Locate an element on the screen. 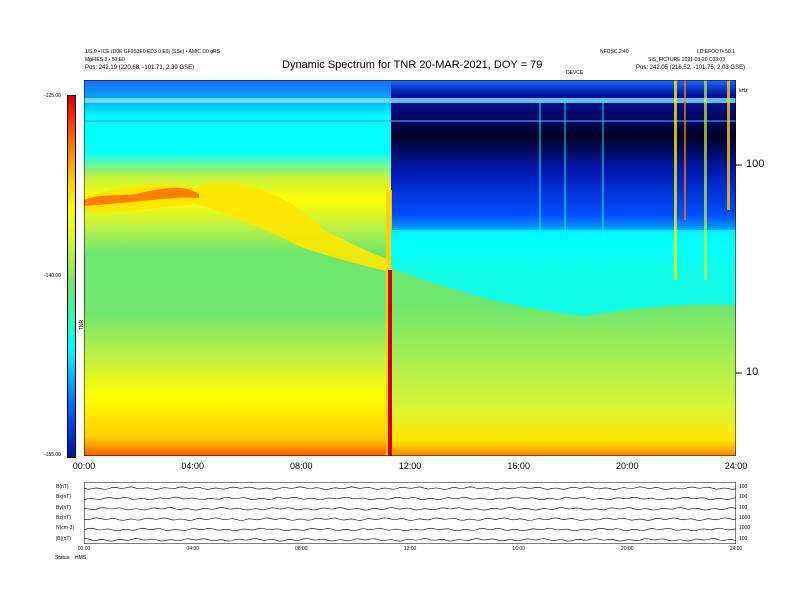  stack-x-tick-2: 08:00 is located at coordinates (301, 549).